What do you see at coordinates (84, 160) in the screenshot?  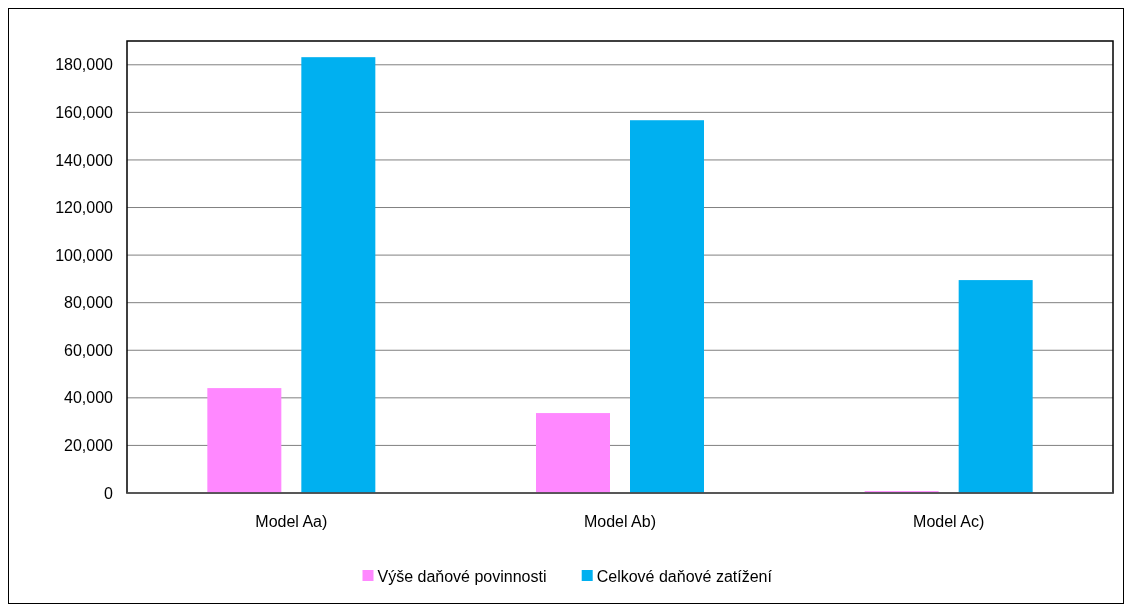 I see `y-tick-label: 140,000` at bounding box center [84, 160].